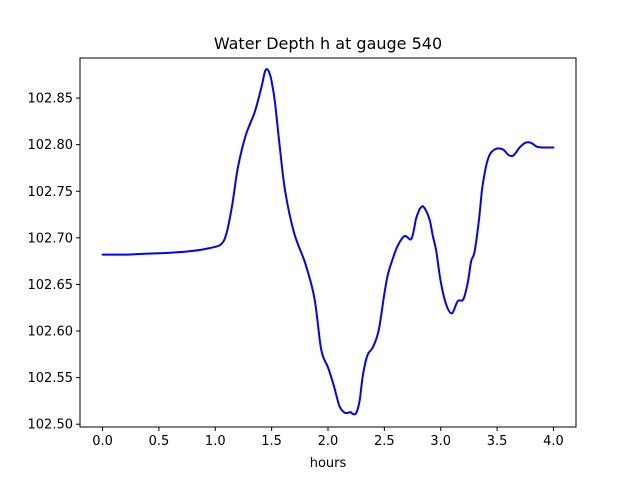 The width and height of the screenshot is (640, 485). What do you see at coordinates (51, 145) in the screenshot?
I see `y-tick-label: 102.80` at bounding box center [51, 145].